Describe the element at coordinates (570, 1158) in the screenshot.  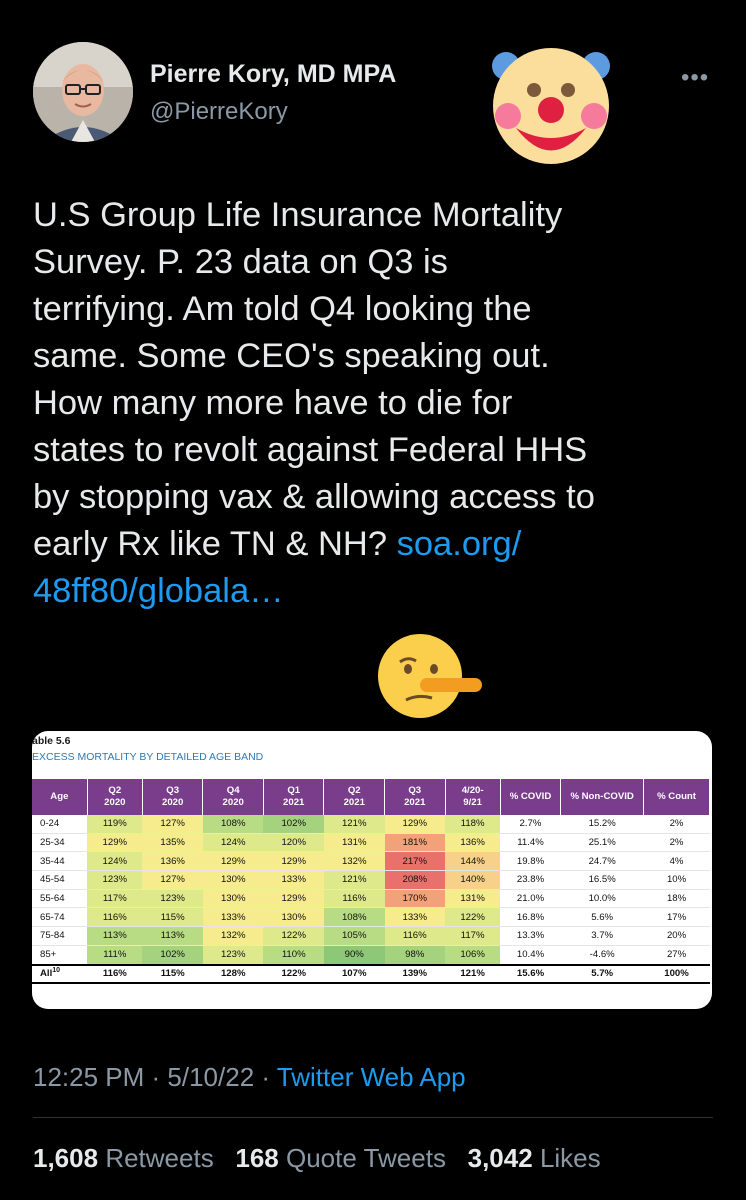
I see `like-label: Likes` at that location.